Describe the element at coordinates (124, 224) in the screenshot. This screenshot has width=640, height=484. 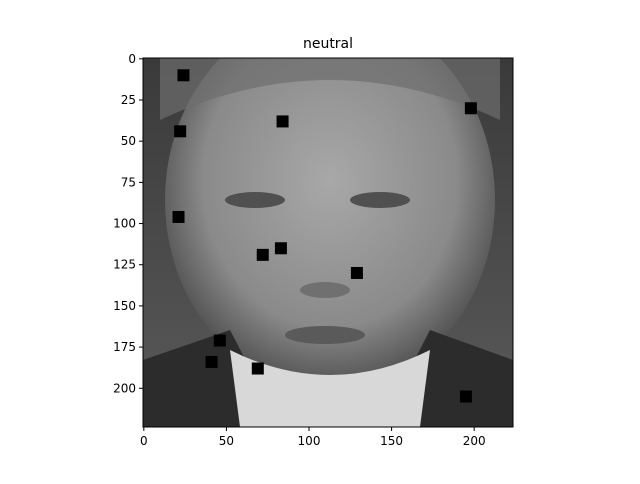
I see `y-tick-label: 100` at that location.